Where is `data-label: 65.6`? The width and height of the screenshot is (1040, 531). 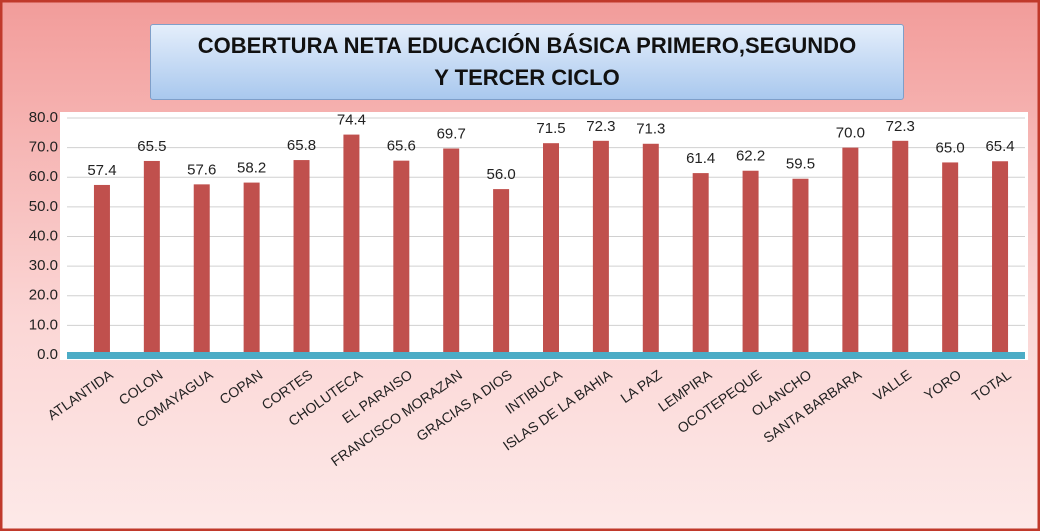 data-label: 65.6 is located at coordinates (401, 146).